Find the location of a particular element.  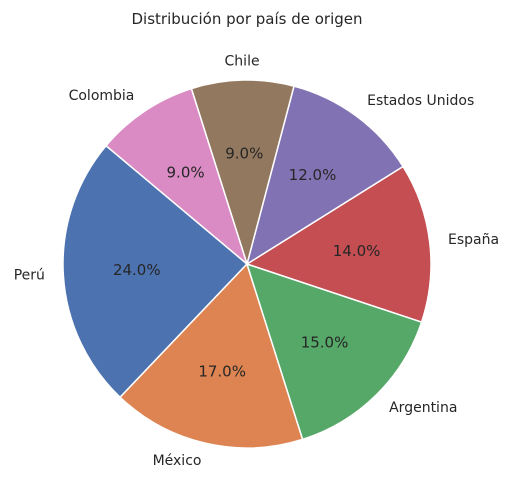

percent-label: 15.0% is located at coordinates (325, 343).